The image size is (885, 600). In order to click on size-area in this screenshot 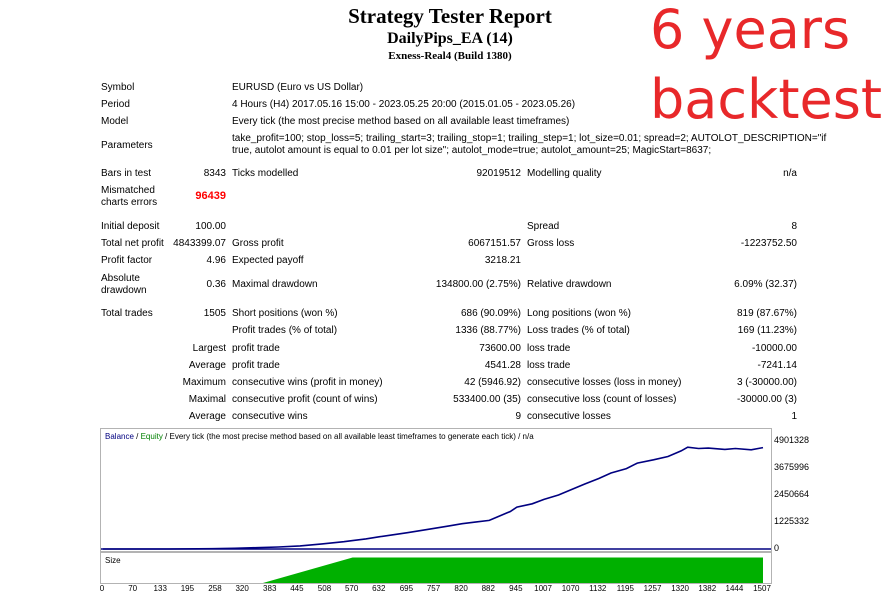, I will do `click(512, 570)`.